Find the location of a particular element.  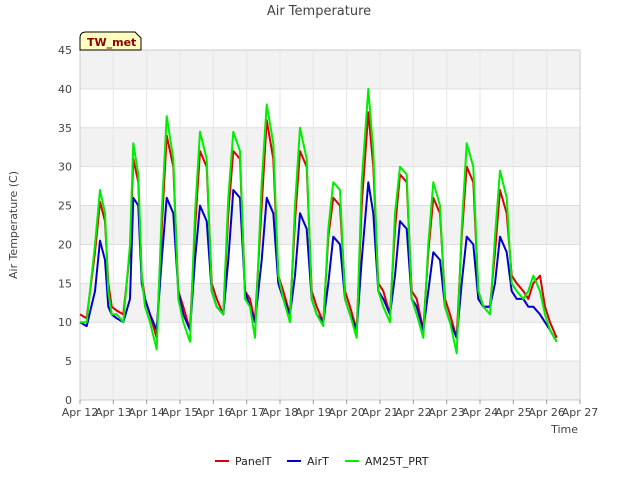

x-tick-label: Apr 15 is located at coordinates (180, 412).